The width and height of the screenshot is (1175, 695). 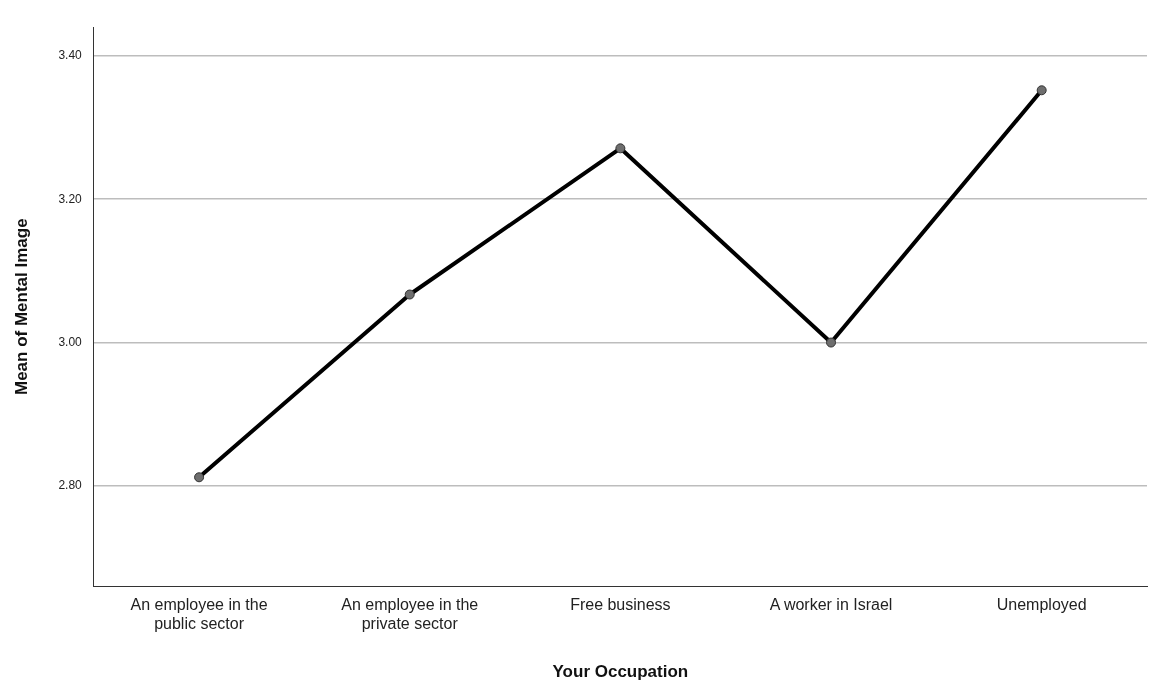 I want to click on y-axis-title: Mean of Mental Image, so click(x=21, y=307).